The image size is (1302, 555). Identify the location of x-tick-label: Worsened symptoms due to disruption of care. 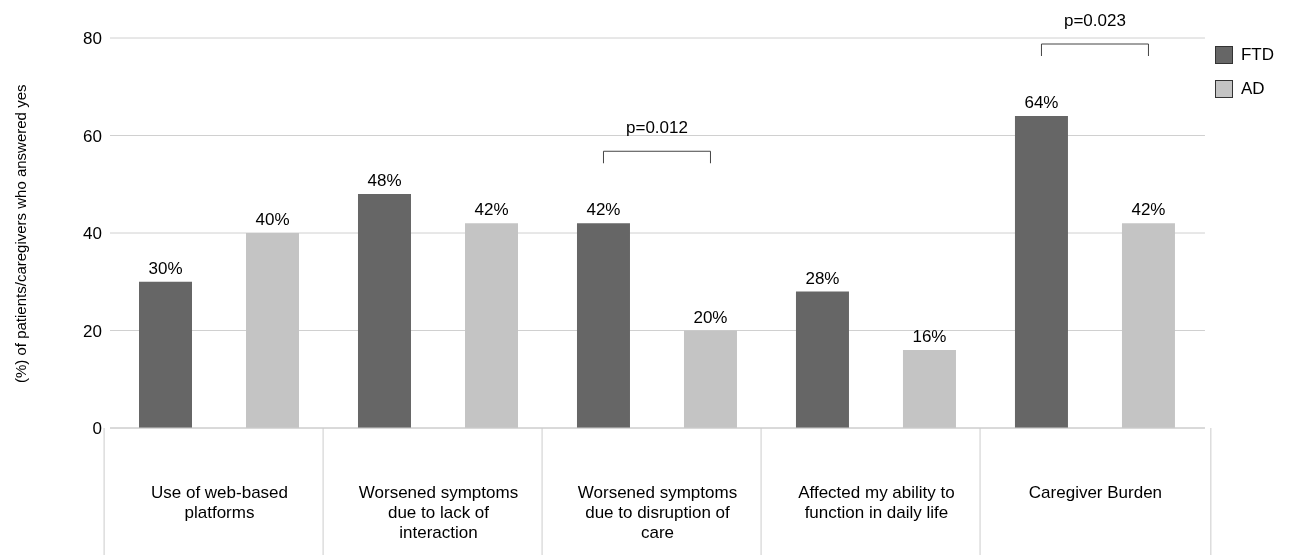
(657, 512).